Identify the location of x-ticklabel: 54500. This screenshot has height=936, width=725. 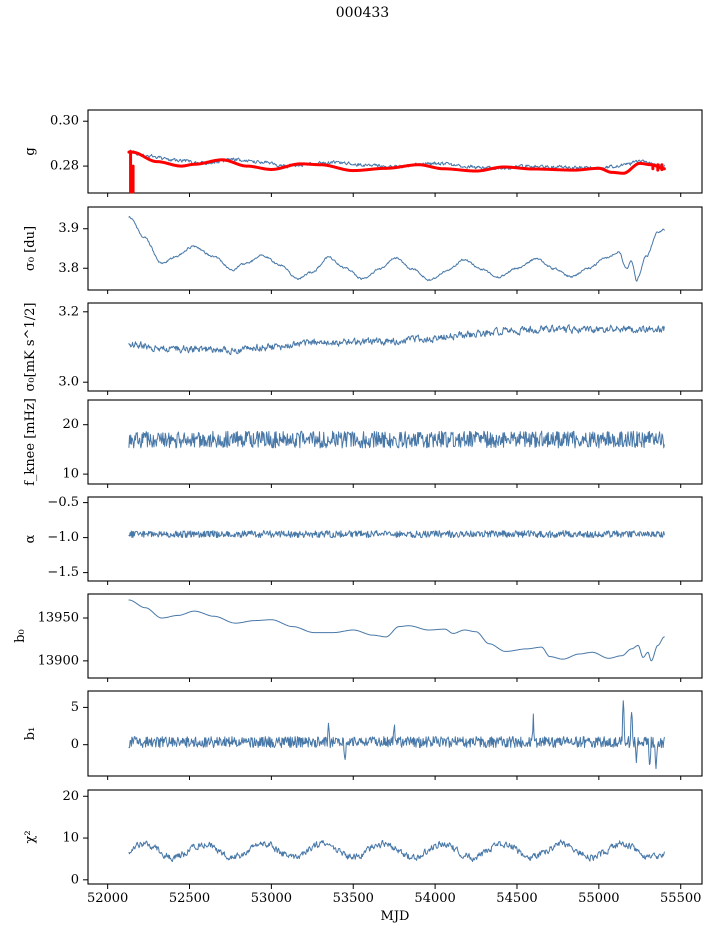
(516, 898).